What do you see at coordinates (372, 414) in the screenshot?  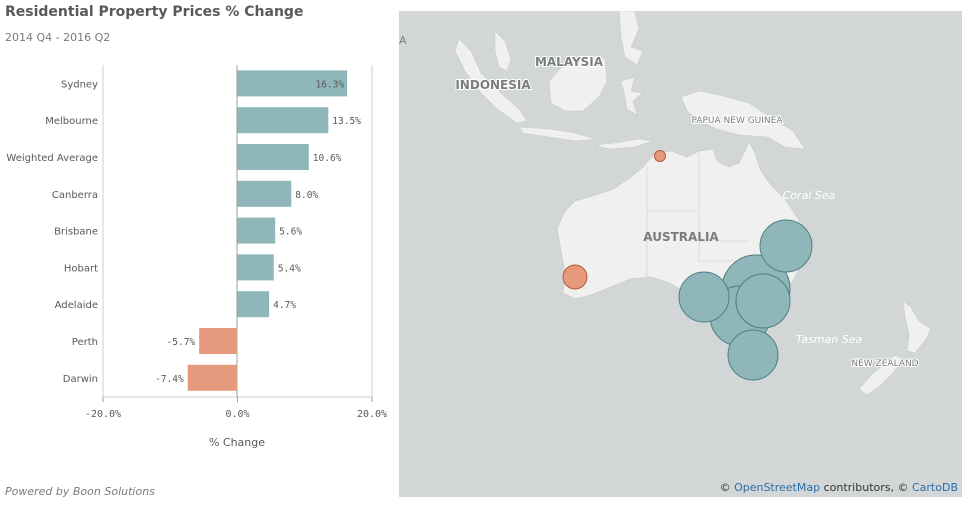 I see `x-tick-label: 20.0%` at bounding box center [372, 414].